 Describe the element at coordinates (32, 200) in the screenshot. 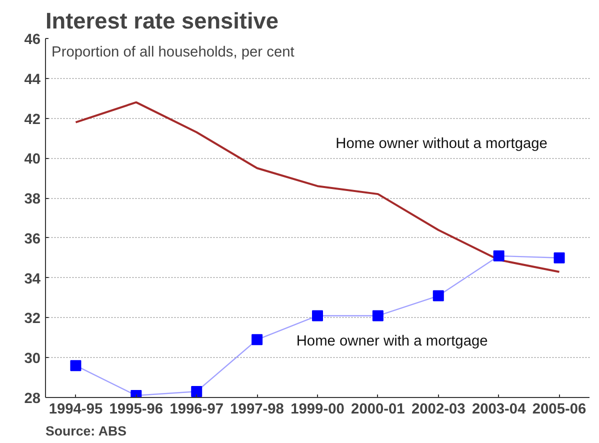

I see `y-tick-label: 38` at that location.